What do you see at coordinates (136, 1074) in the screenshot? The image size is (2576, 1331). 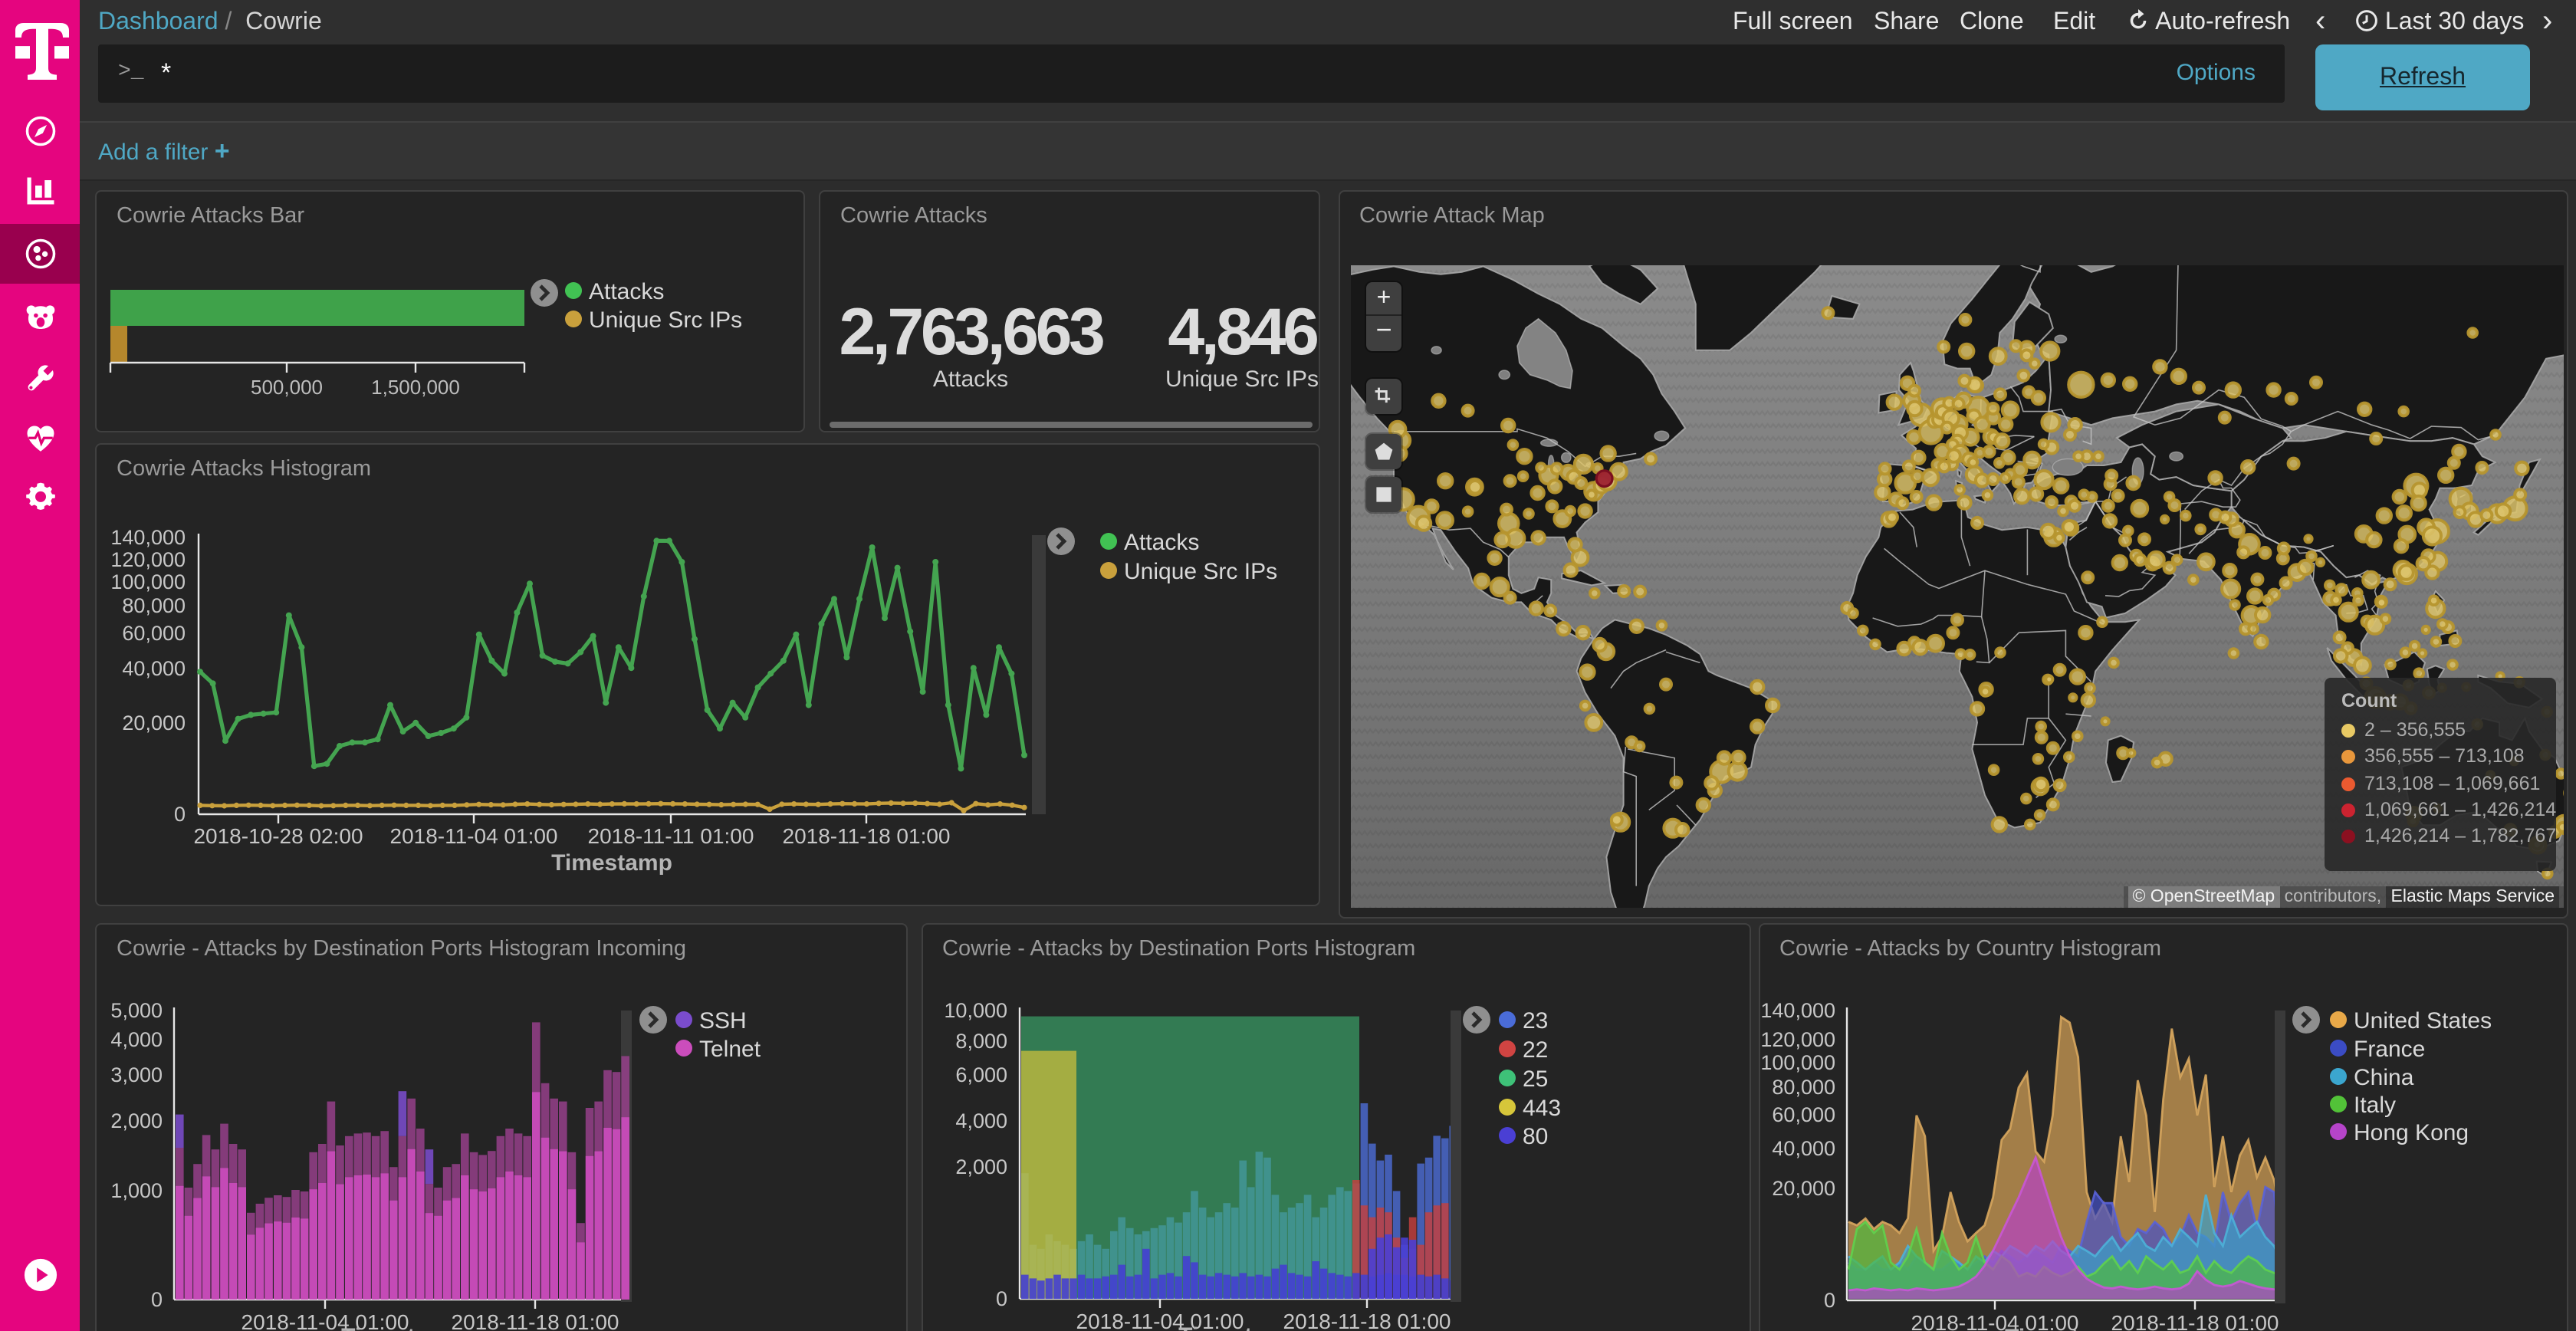 I see `svg-text: 3,000` at bounding box center [136, 1074].